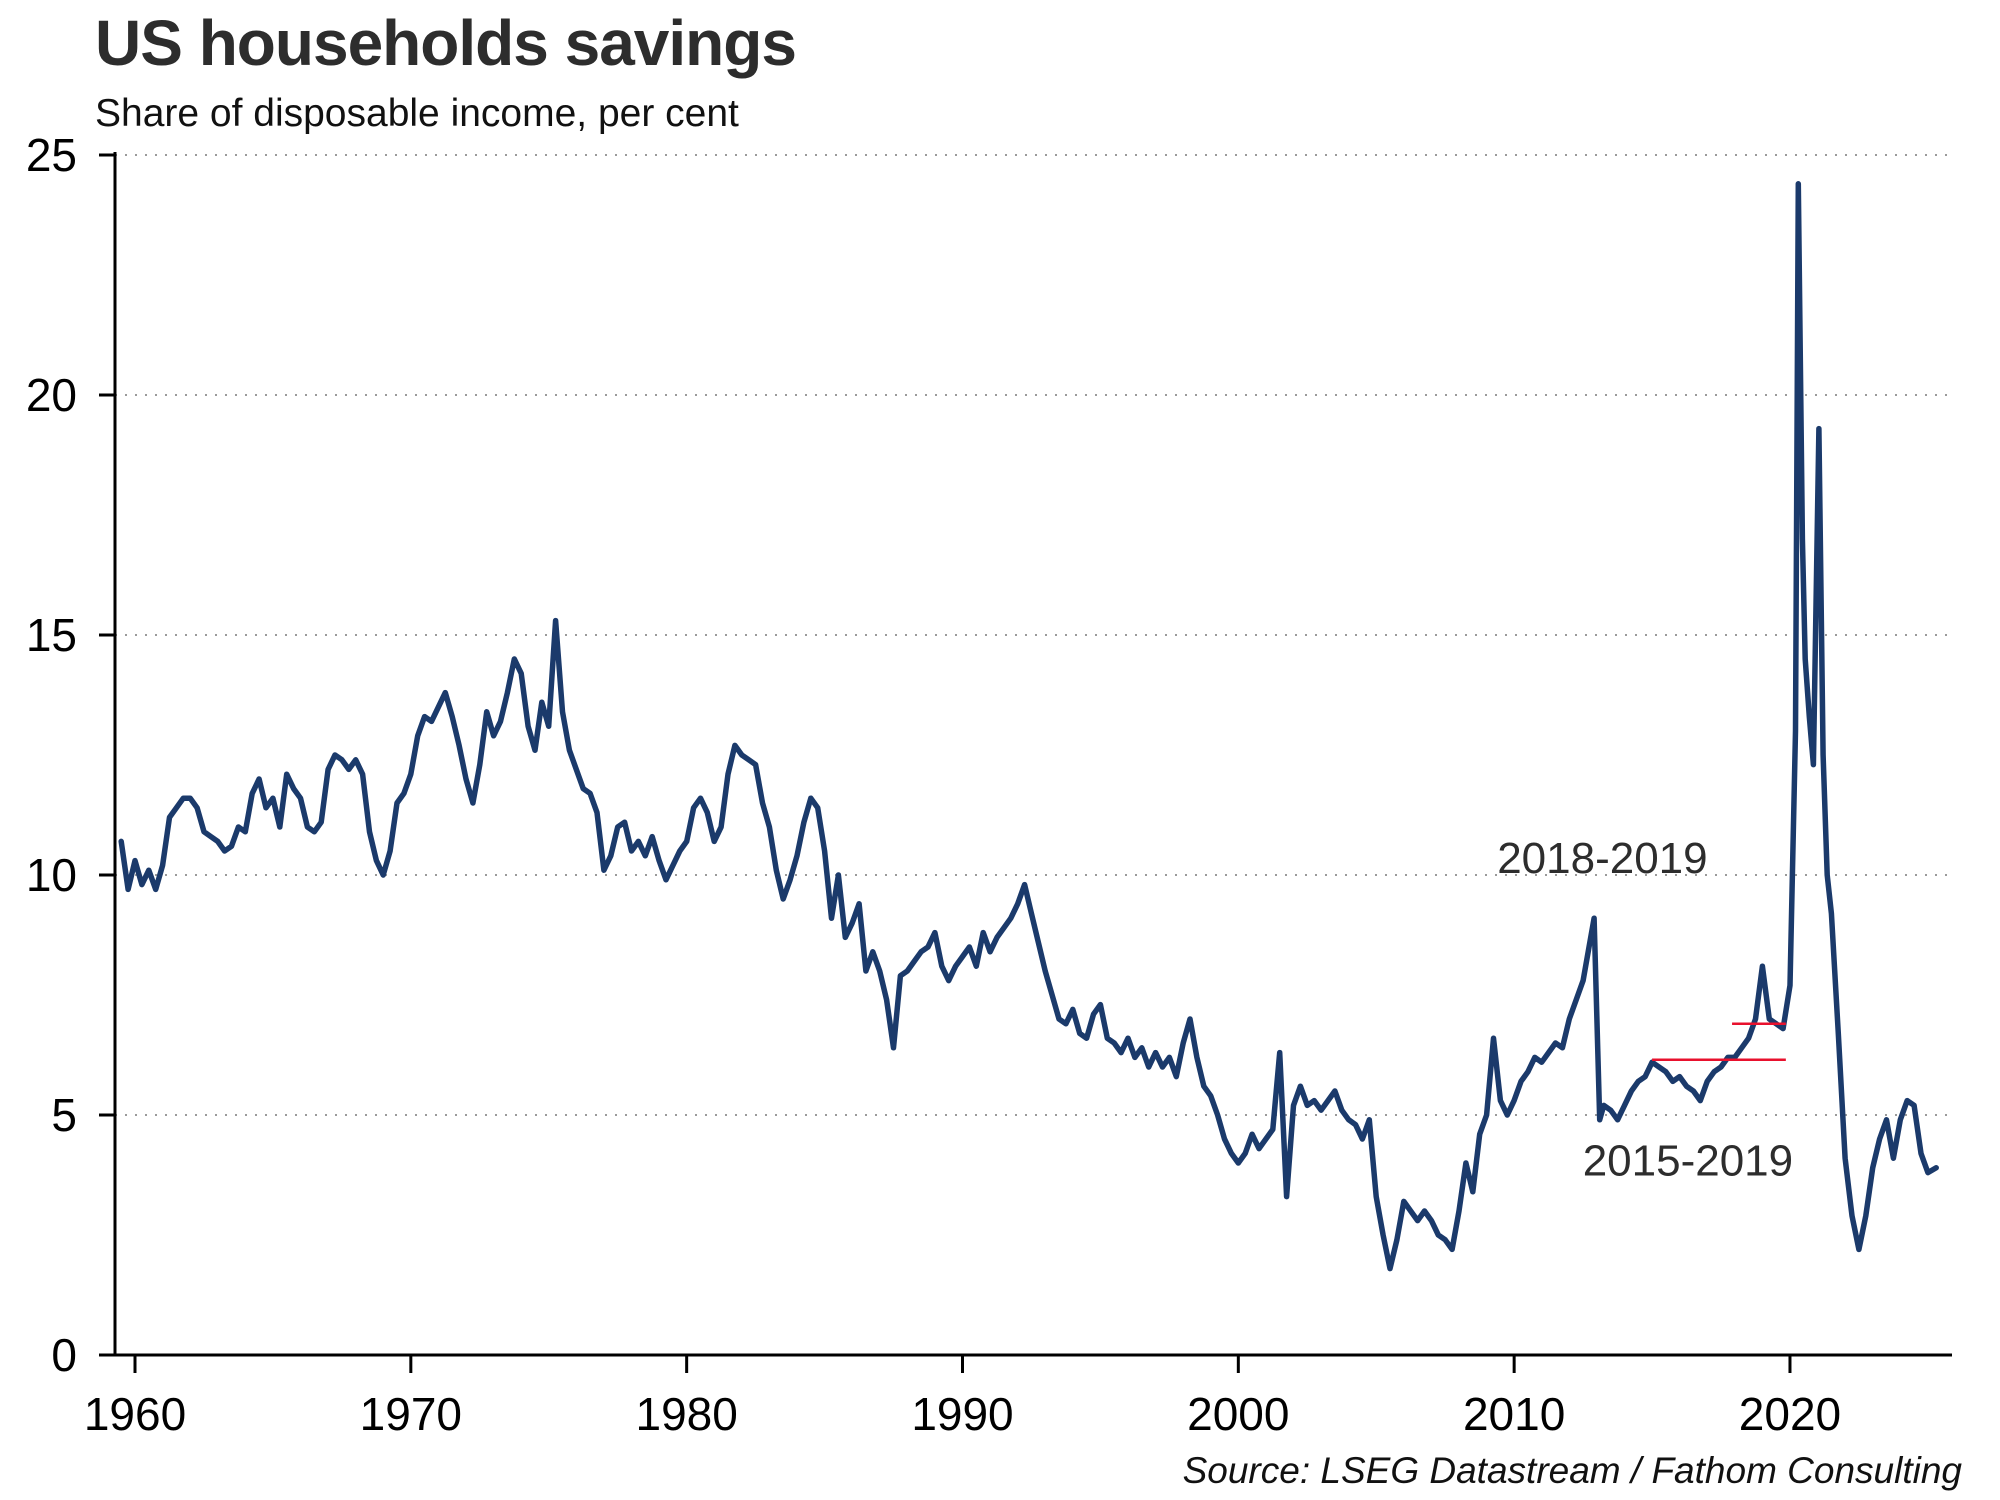 This screenshot has width=2000, height=1500. Describe the element at coordinates (446, 43) in the screenshot. I see `chart-title: US households savings` at that location.